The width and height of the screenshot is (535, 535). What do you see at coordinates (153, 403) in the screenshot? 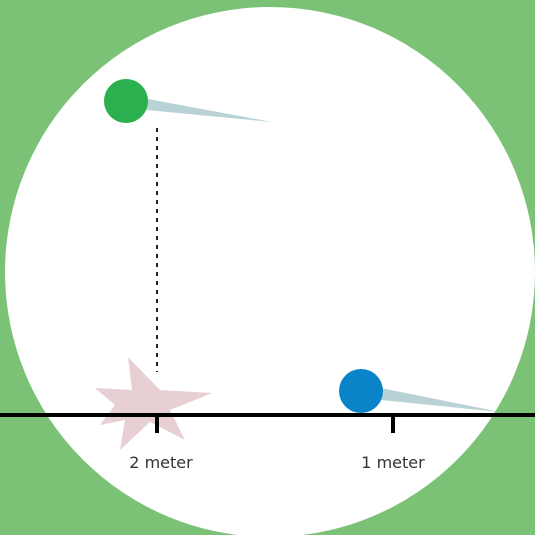
I see `impact-star` at bounding box center [153, 403].